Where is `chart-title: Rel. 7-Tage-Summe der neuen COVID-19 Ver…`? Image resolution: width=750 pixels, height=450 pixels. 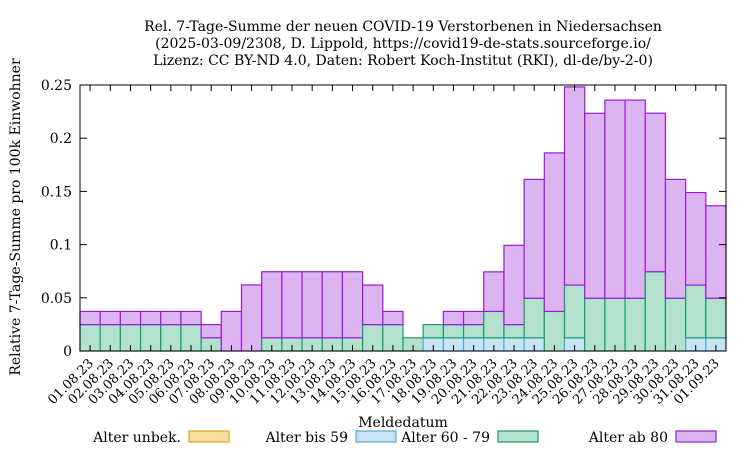 chart-title: Rel. 7-Tage-Summe der neuen COVID-19 Ver… is located at coordinates (403, 44).